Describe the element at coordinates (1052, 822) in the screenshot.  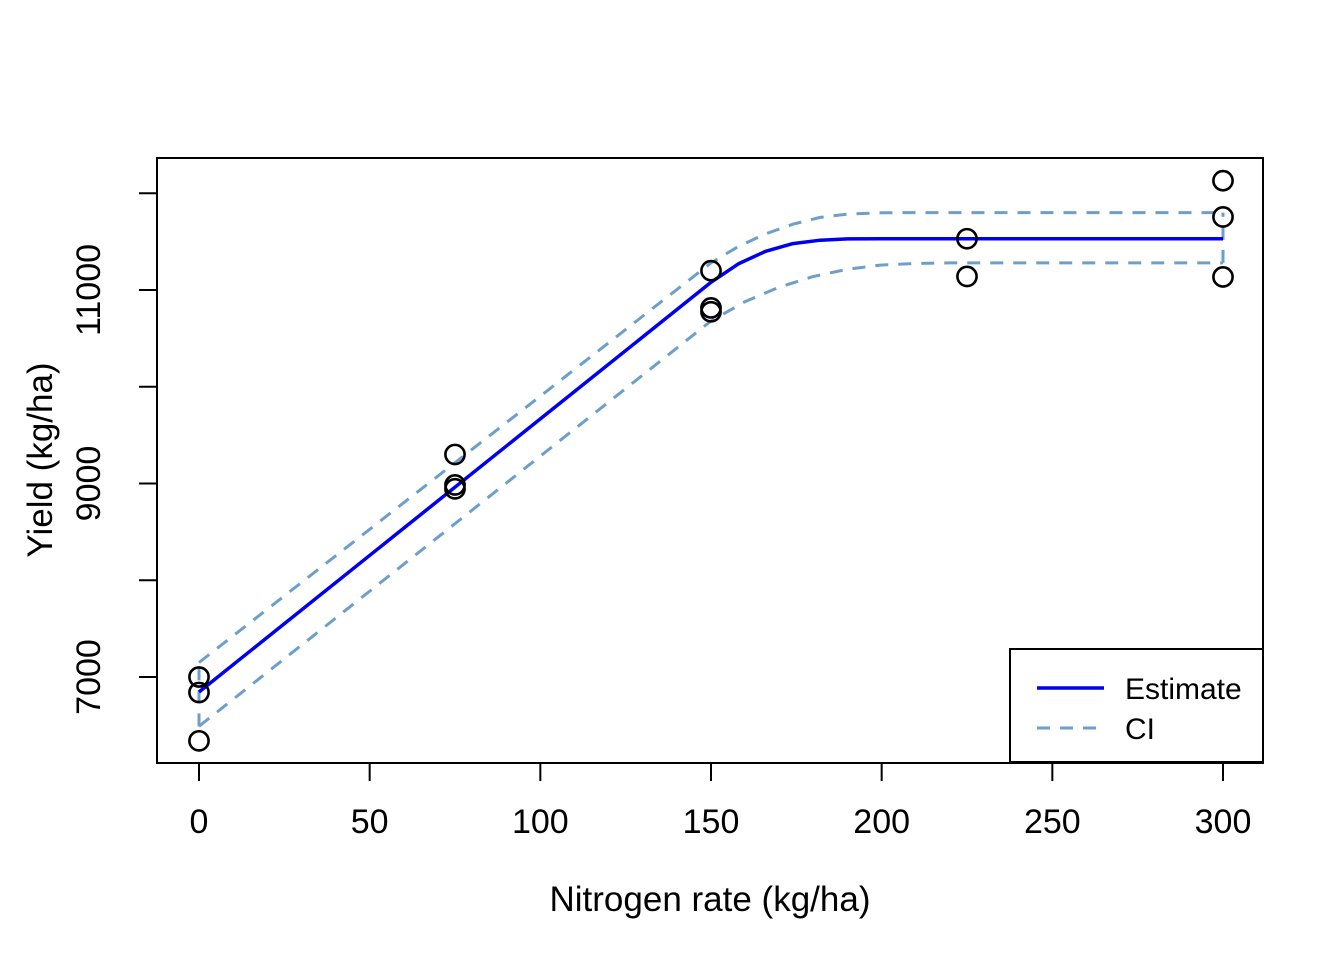
I see `x-tick-label: 250` at that location.